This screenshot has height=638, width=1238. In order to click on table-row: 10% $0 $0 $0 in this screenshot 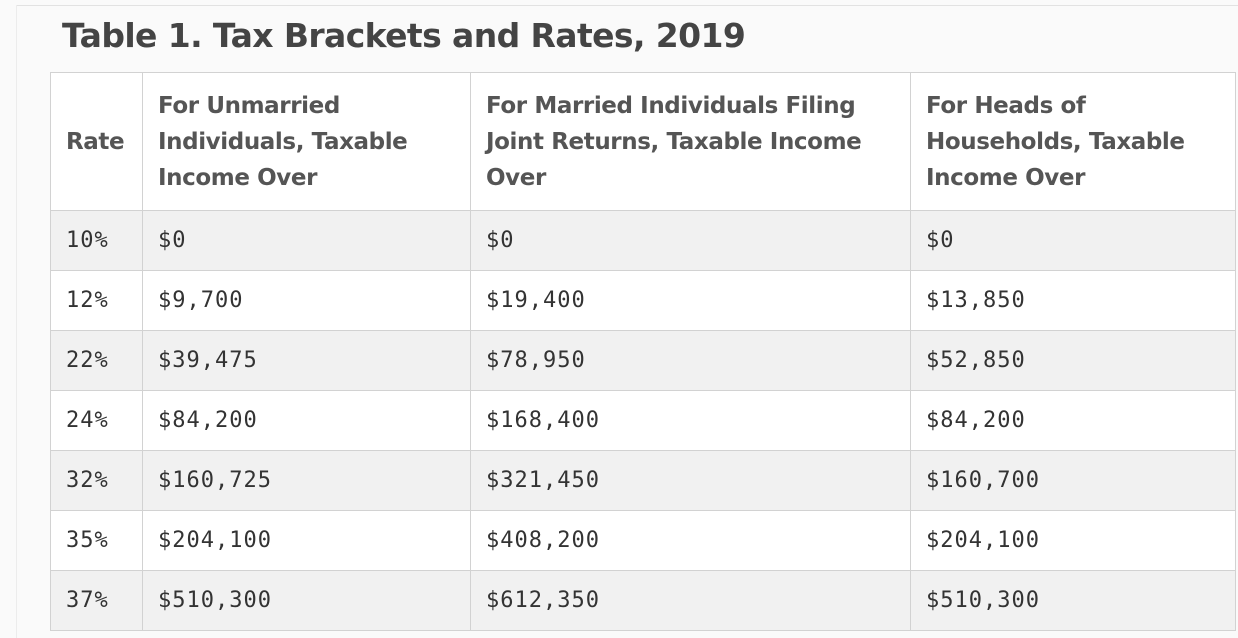, I will do `click(643, 240)`.